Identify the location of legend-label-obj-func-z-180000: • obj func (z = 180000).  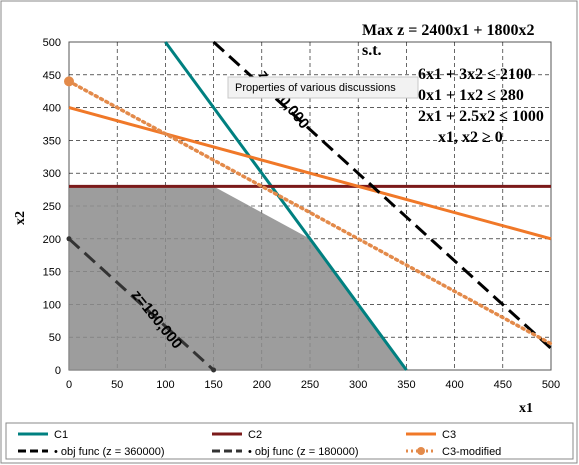
(303, 452).